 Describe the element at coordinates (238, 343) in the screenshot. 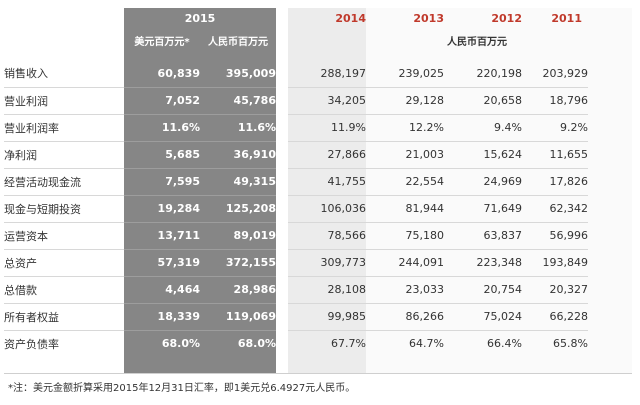

I see `value-2015-rmb: 68.0%` at that location.